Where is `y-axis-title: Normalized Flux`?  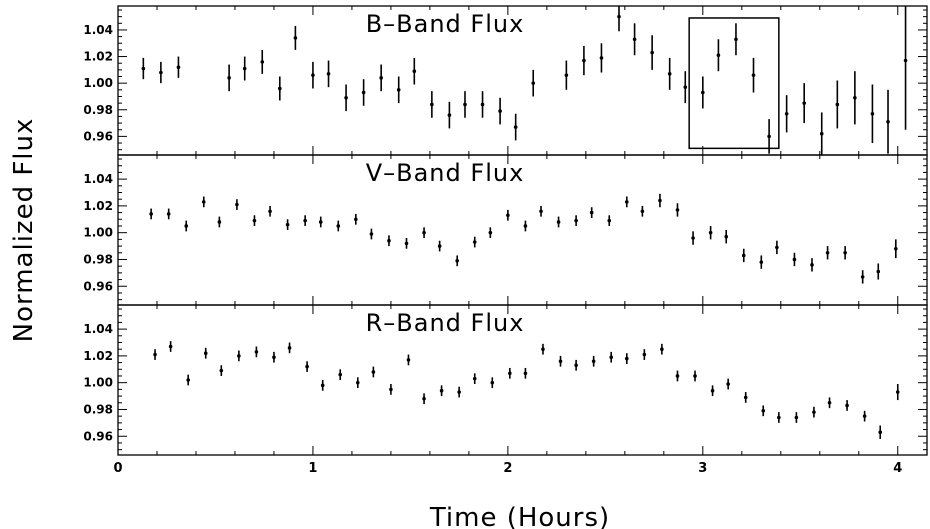 y-axis-title: Normalized Flux is located at coordinates (24, 230).